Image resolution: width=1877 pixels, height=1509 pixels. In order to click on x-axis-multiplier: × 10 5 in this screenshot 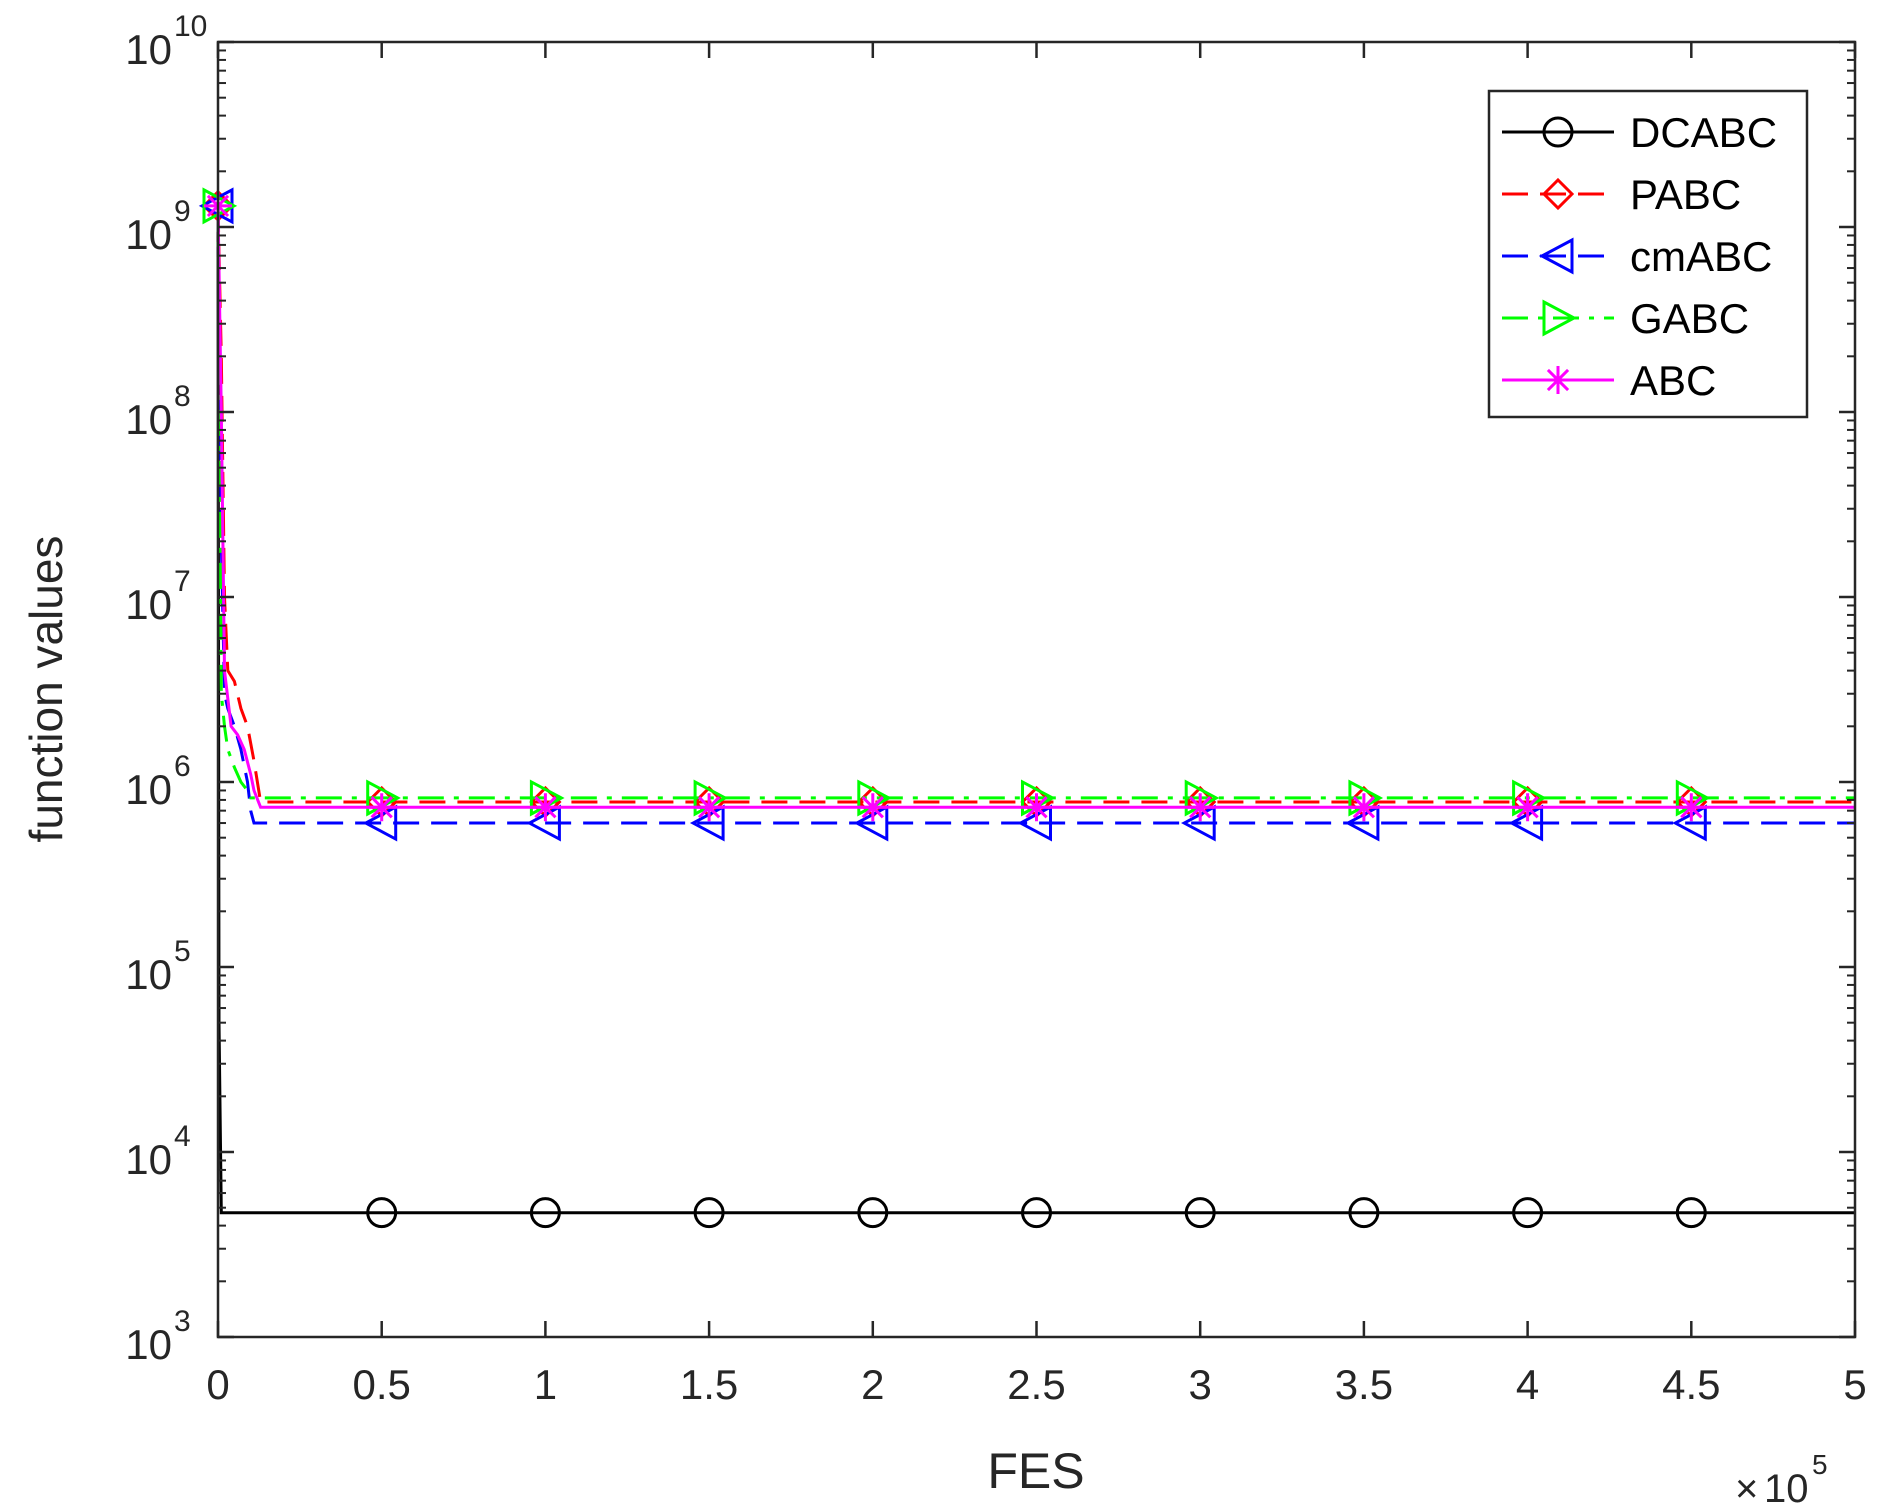, I will do `click(1781, 1479)`.